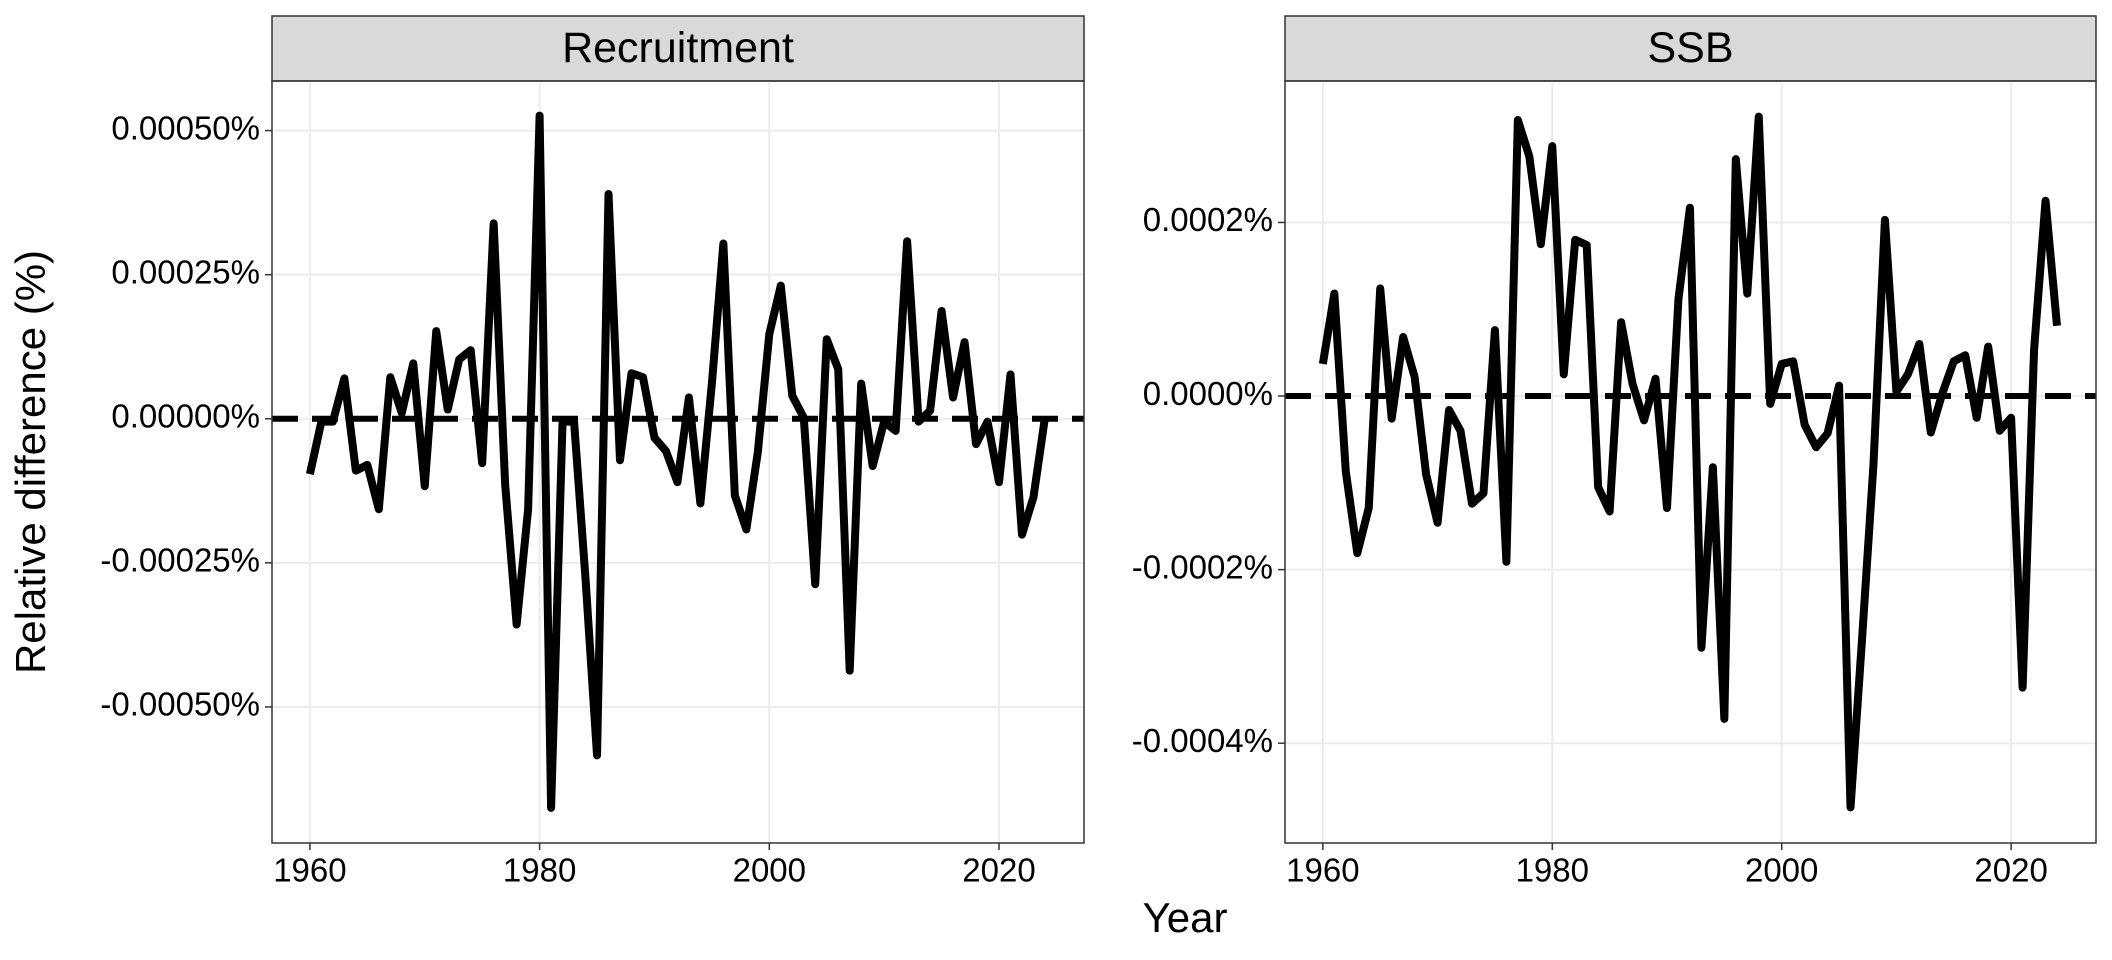 This screenshot has width=2112, height=960. I want to click on y-axis-title: Relative difference (%), so click(30, 462).